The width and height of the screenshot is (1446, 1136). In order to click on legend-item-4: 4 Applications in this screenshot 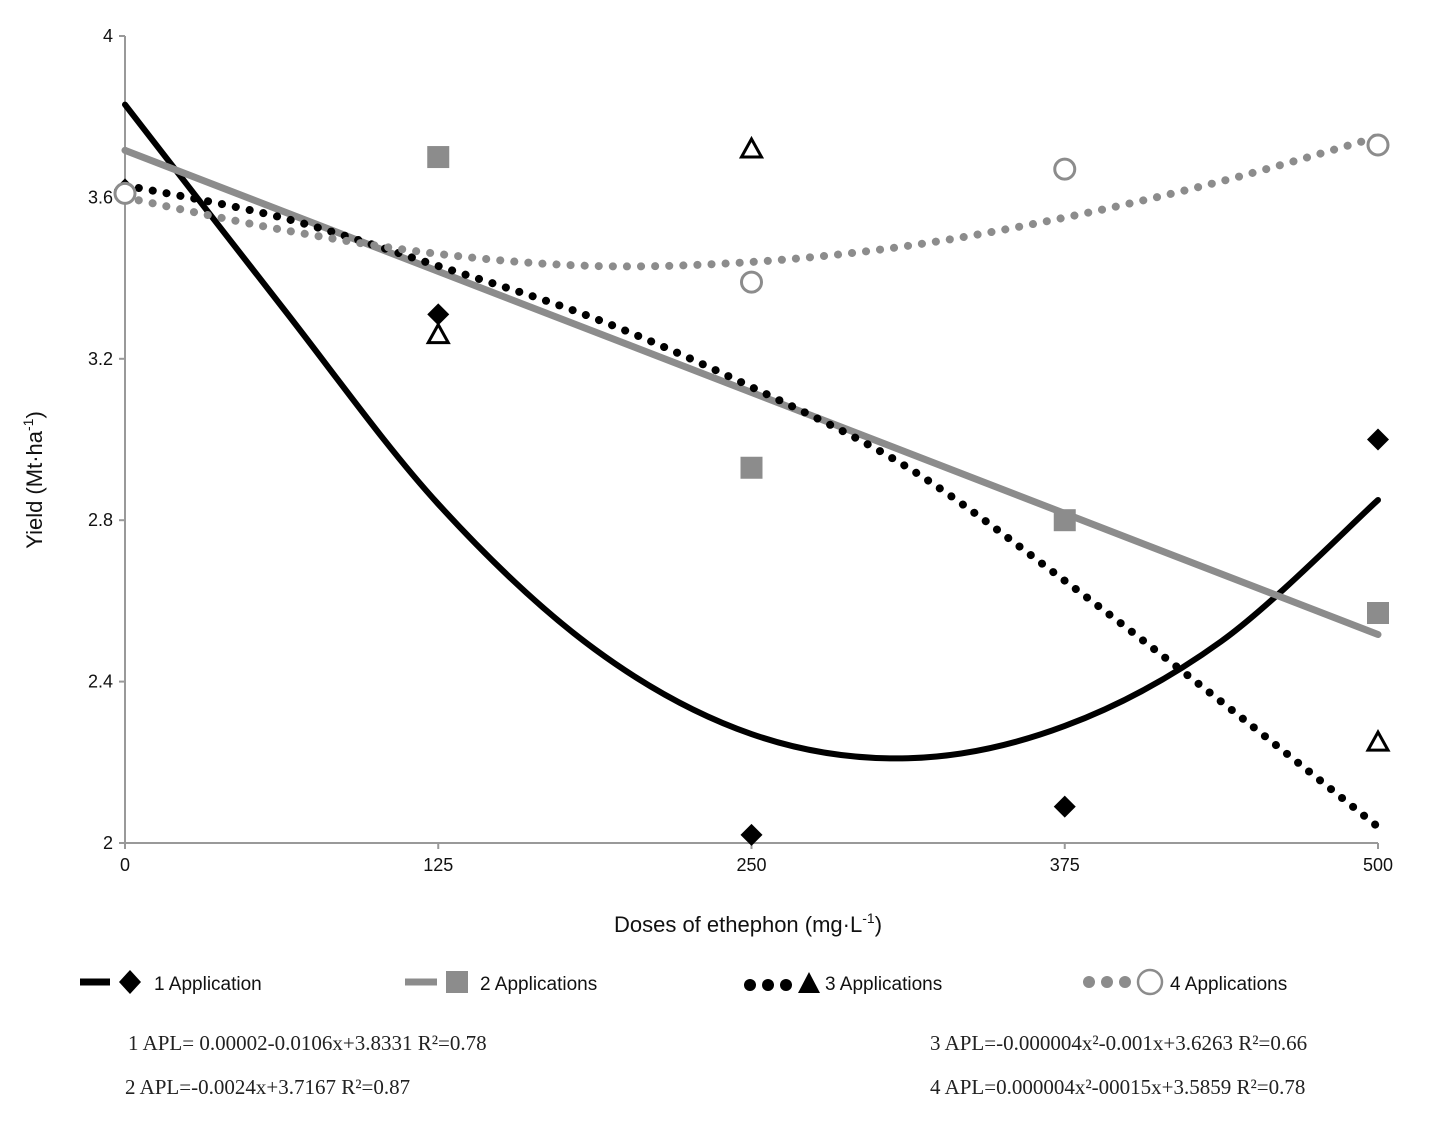, I will do `click(1185, 982)`.